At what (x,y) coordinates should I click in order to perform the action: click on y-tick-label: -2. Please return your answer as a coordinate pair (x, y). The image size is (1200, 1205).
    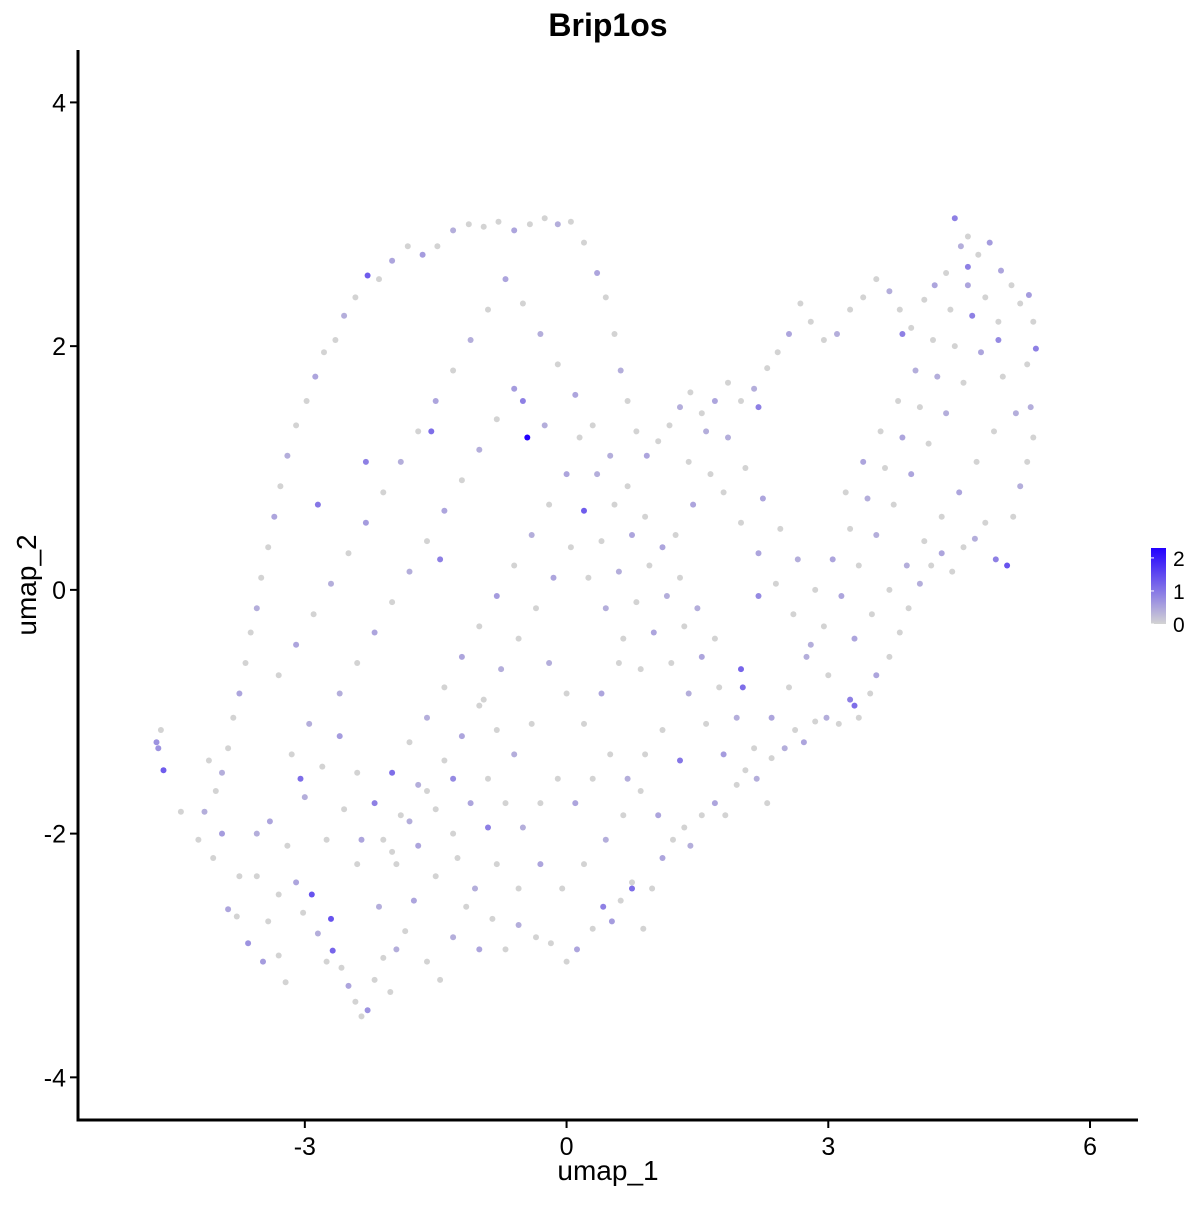
    Looking at the image, I should click on (55, 835).